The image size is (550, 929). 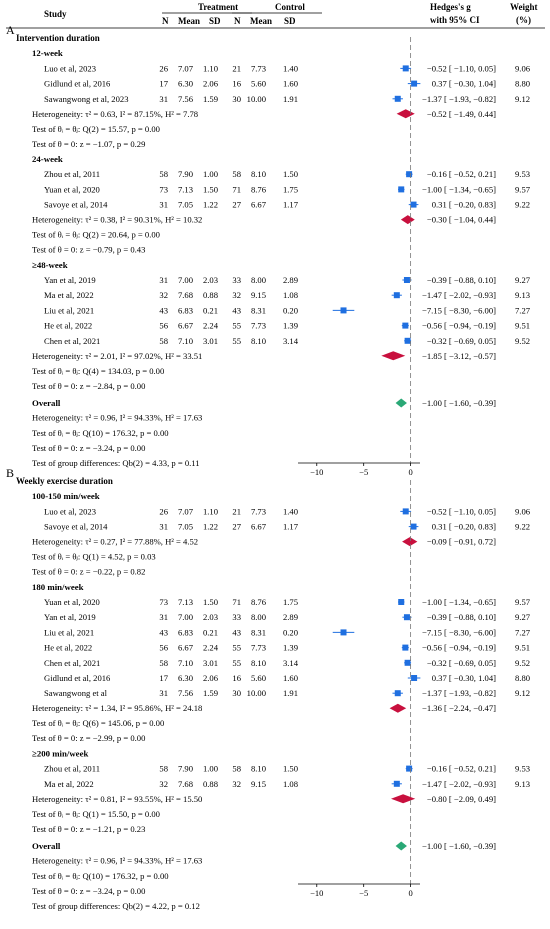 What do you see at coordinates (88, 572) in the screenshot?
I see `test-statistic-text: Test of θ = 0: z = −0.22, p = 0.82` at bounding box center [88, 572].